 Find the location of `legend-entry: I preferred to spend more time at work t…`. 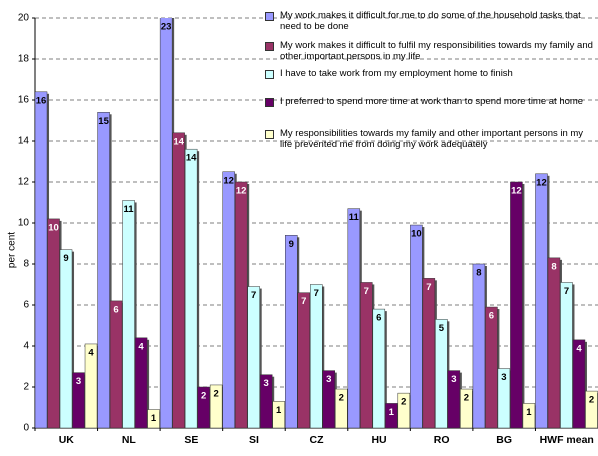

legend-entry: I preferred to spend more time at work t… is located at coordinates (430, 101).